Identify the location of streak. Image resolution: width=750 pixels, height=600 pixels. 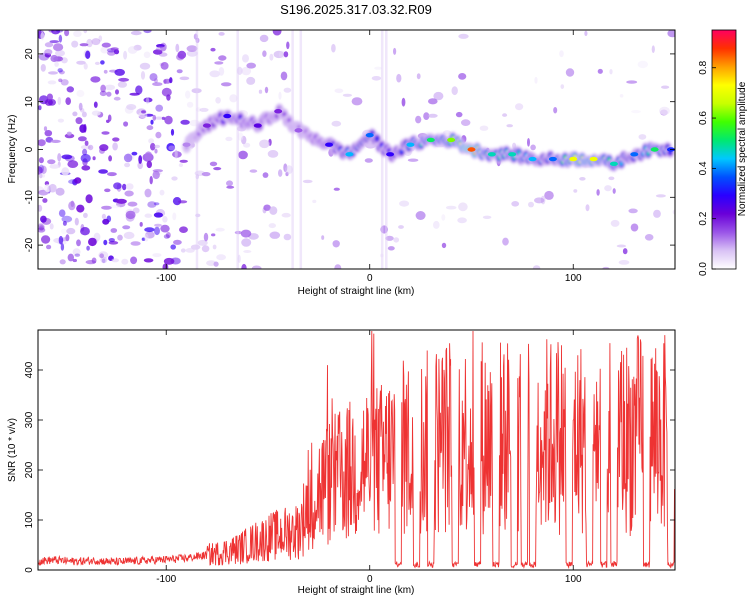
(197, 149).